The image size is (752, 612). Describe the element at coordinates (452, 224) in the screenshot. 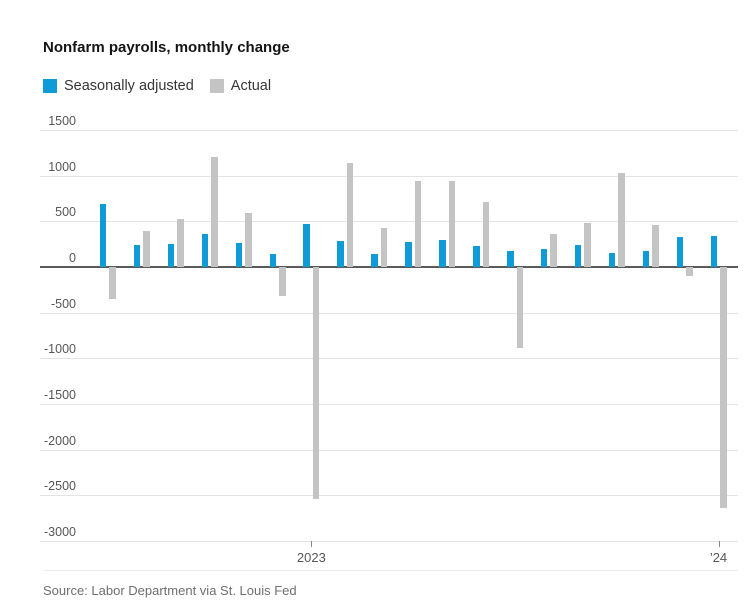

I see `bar-actual-may-2023` at that location.